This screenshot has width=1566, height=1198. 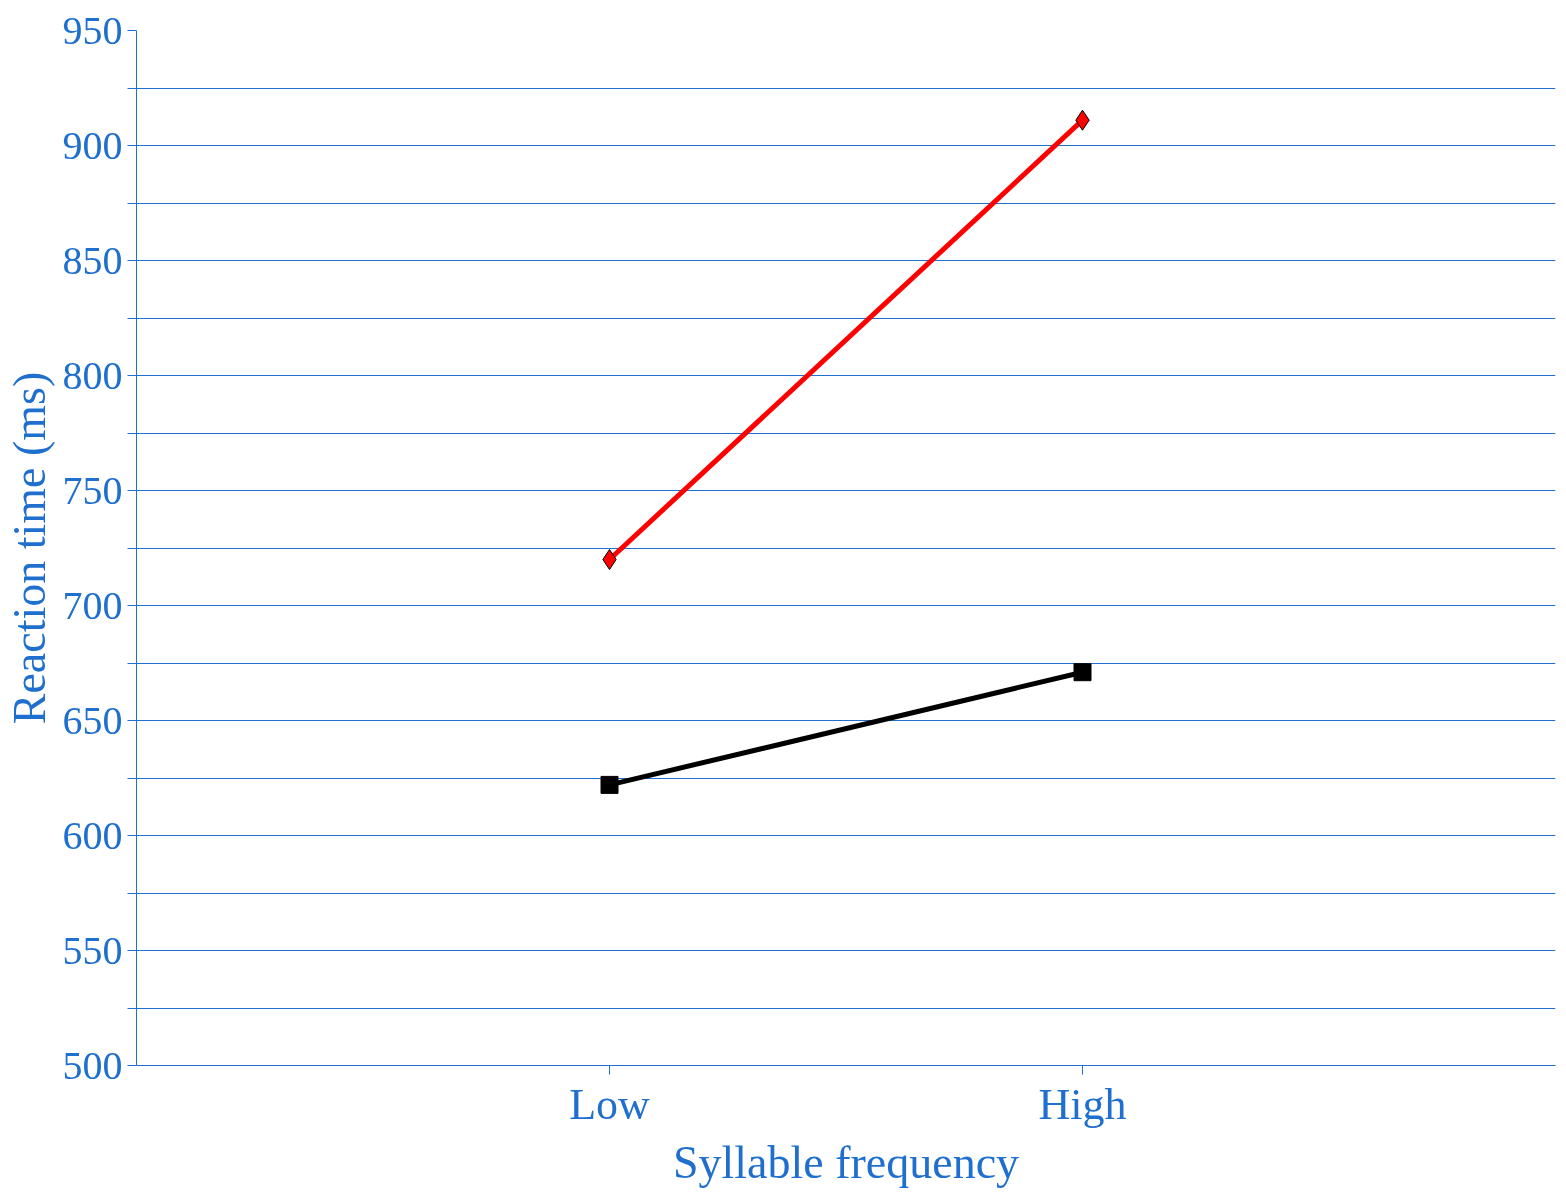 I want to click on y-tick-label: 750, so click(x=92, y=490).